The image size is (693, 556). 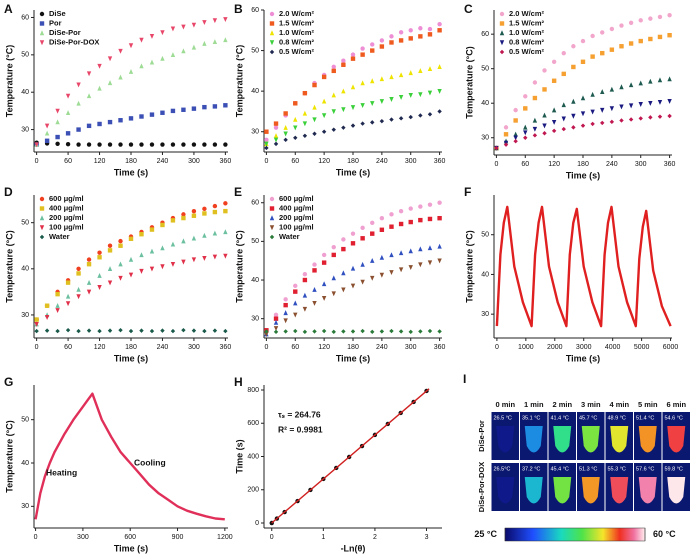 I want to click on x-tick-label: 240, so click(x=163, y=161).